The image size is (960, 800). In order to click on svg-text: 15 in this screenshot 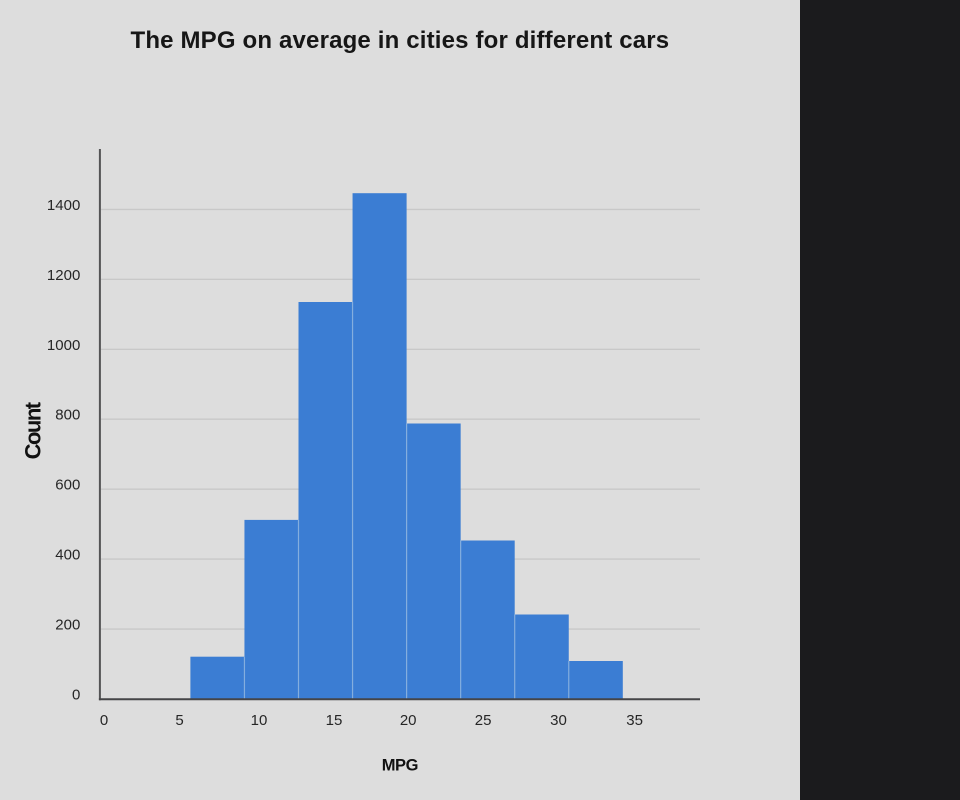, I will do `click(334, 720)`.